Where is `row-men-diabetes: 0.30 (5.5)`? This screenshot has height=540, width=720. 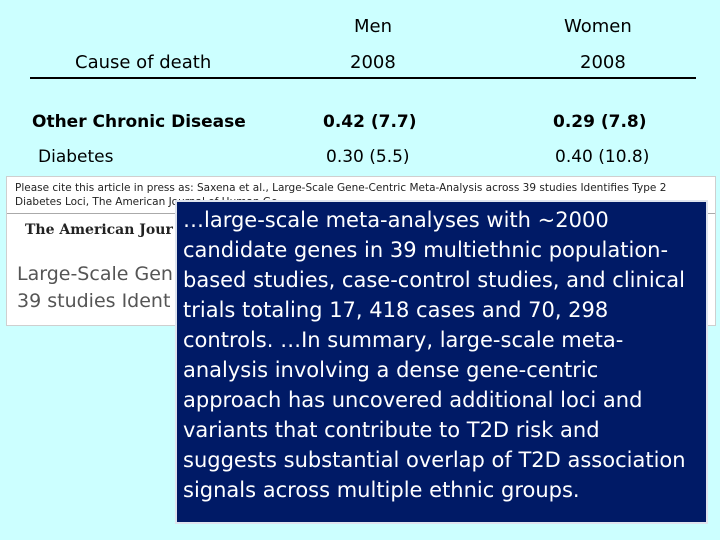
row-men-diabetes: 0.30 (5.5) is located at coordinates (368, 157).